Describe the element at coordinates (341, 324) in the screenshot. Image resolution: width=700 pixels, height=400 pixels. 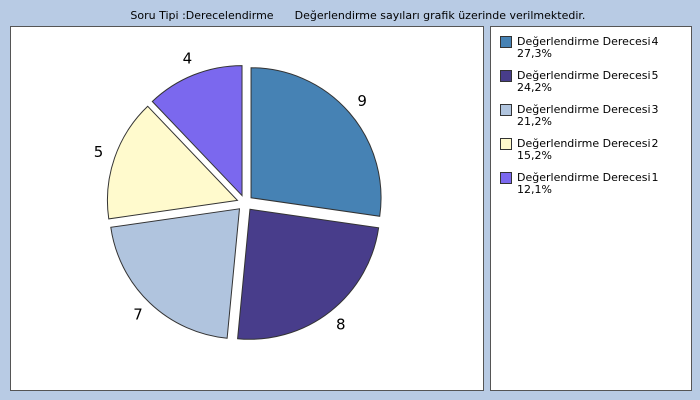
I see `slice-label: 8` at that location.